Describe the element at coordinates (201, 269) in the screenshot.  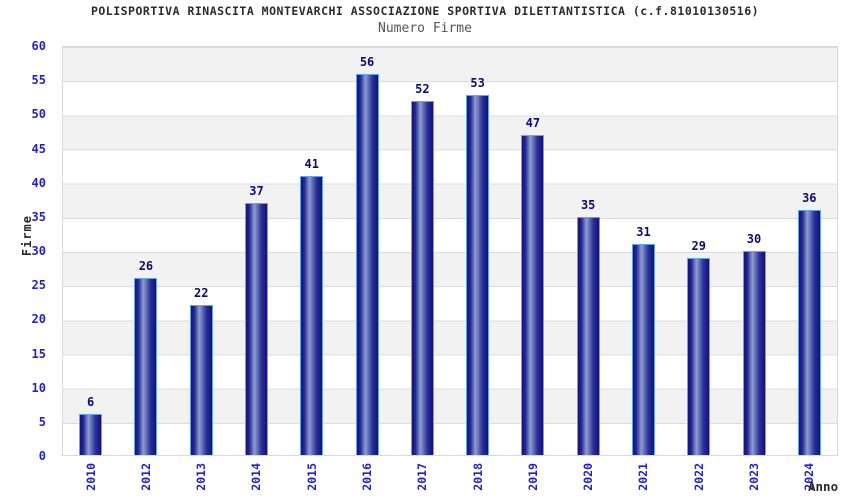
I see `bar-slot: 22 2013` at that location.